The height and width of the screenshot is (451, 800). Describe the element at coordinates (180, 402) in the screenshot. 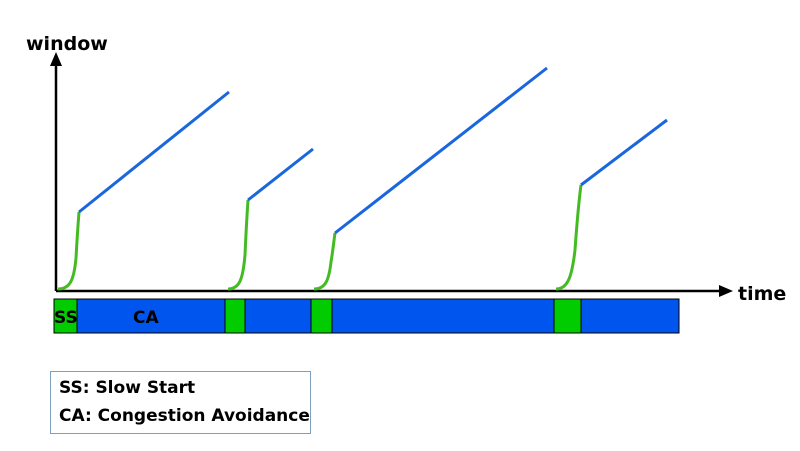

I see `legend: SS: Slow Start CA: Congestion Avoidance` at that location.